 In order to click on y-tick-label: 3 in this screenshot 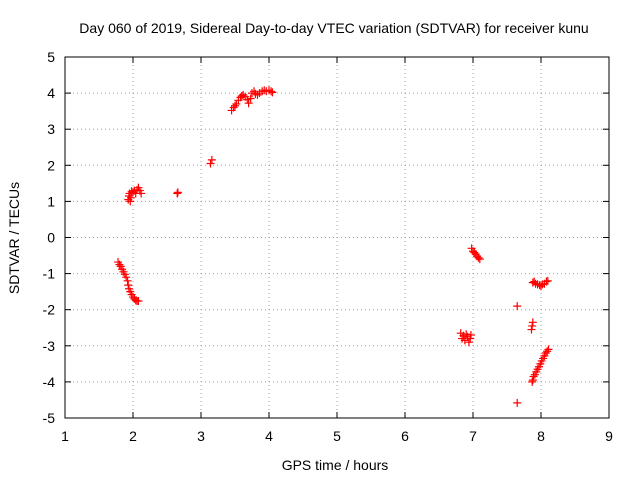, I will do `click(51, 129)`.